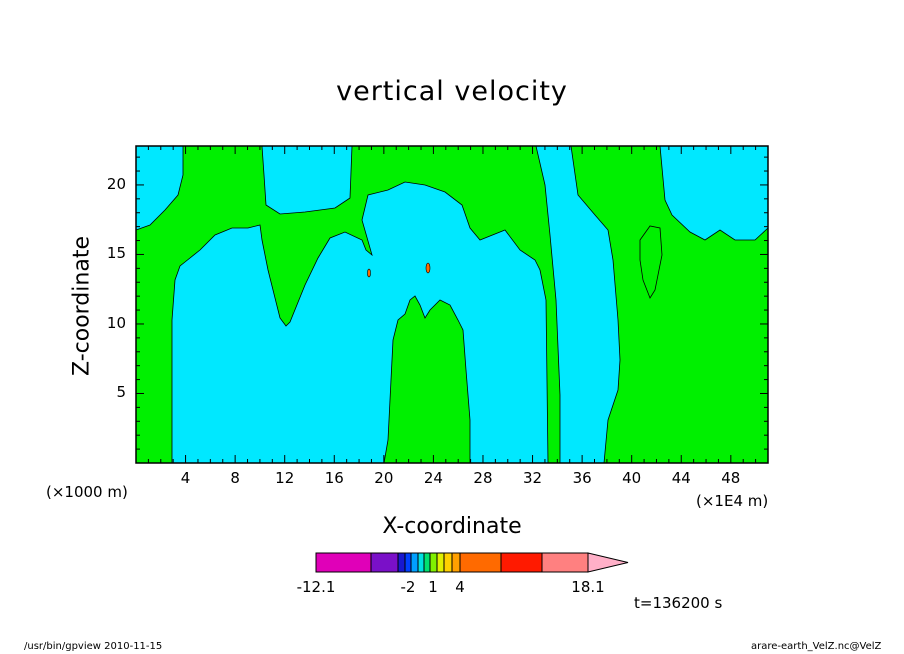 Image resolution: width=904 pixels, height=654 pixels. I want to click on x-tick-label: 20, so click(384, 478).